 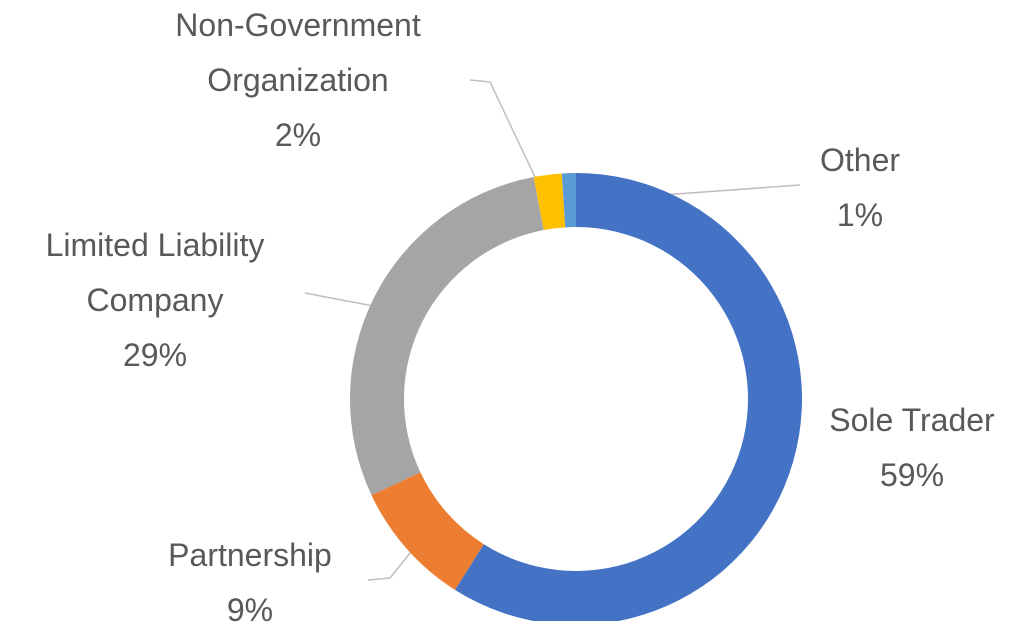 What do you see at coordinates (155, 272) in the screenshot?
I see `category-label: Limited Liability Company` at bounding box center [155, 272].